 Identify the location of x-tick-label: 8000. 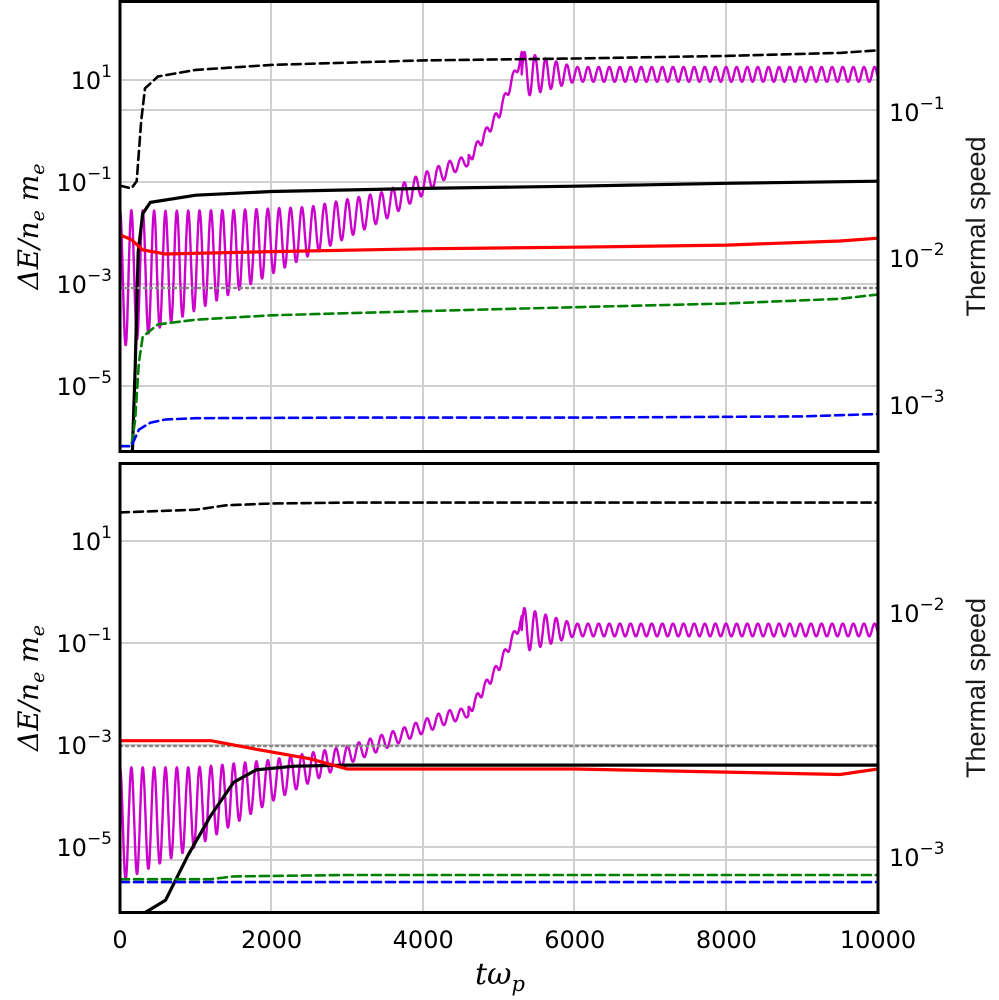
(726, 940).